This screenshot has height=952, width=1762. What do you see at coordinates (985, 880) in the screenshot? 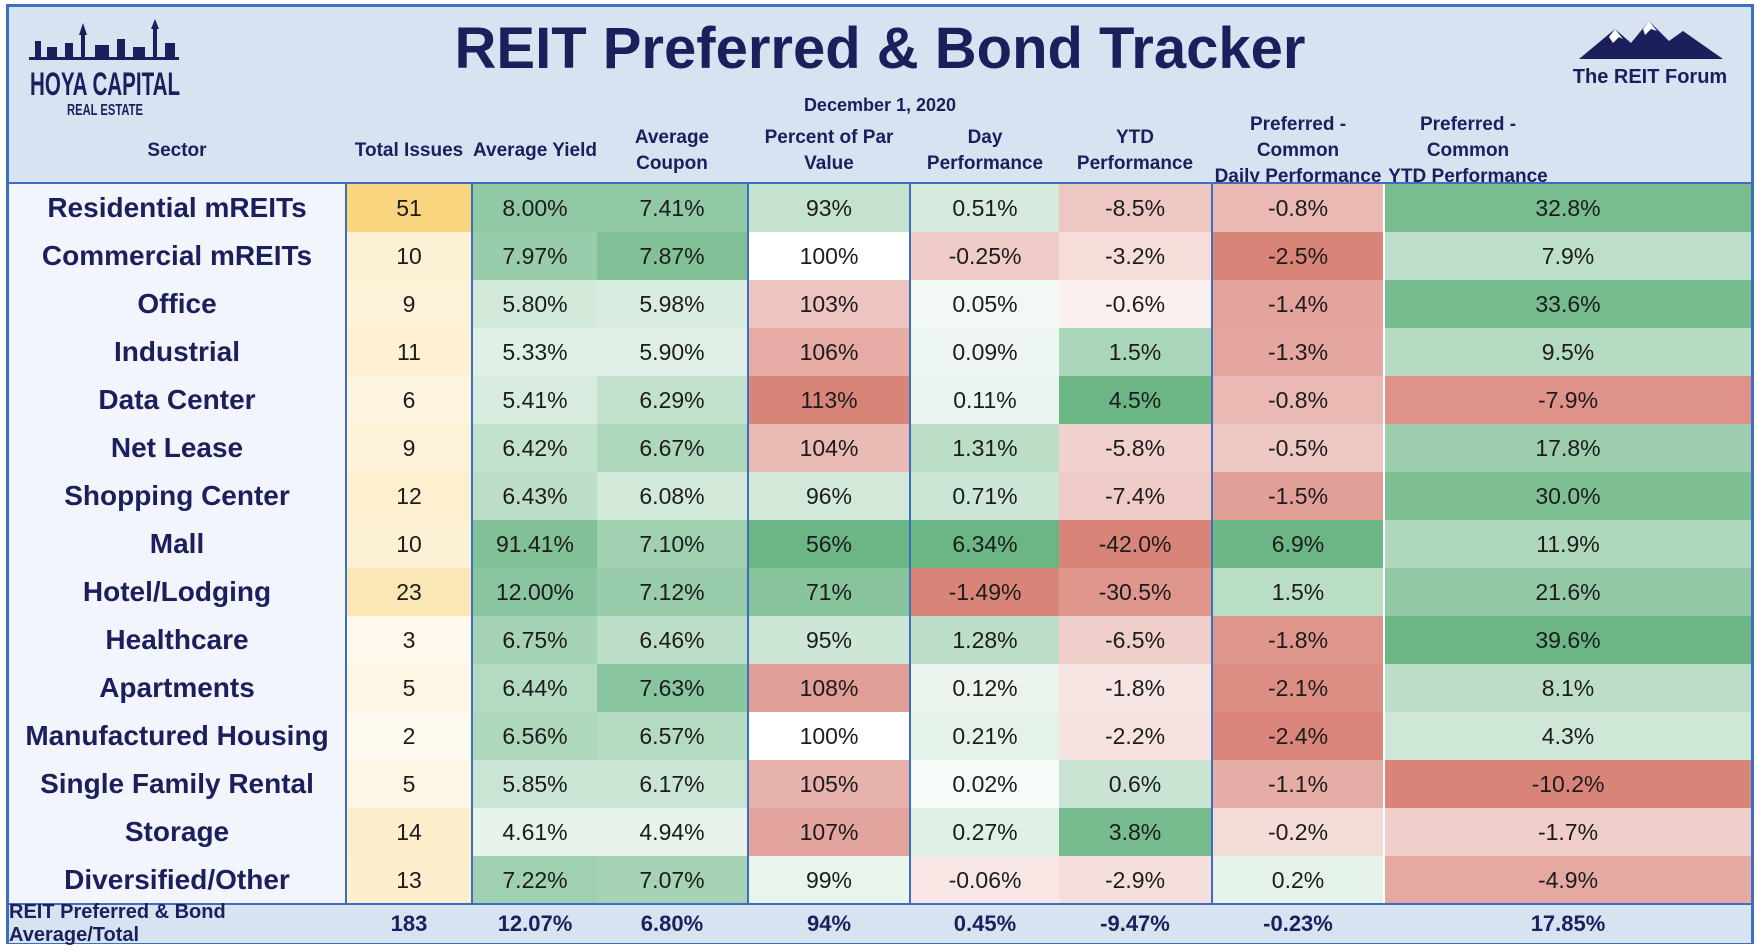
I see `cell-day: -0.06%` at bounding box center [985, 880].